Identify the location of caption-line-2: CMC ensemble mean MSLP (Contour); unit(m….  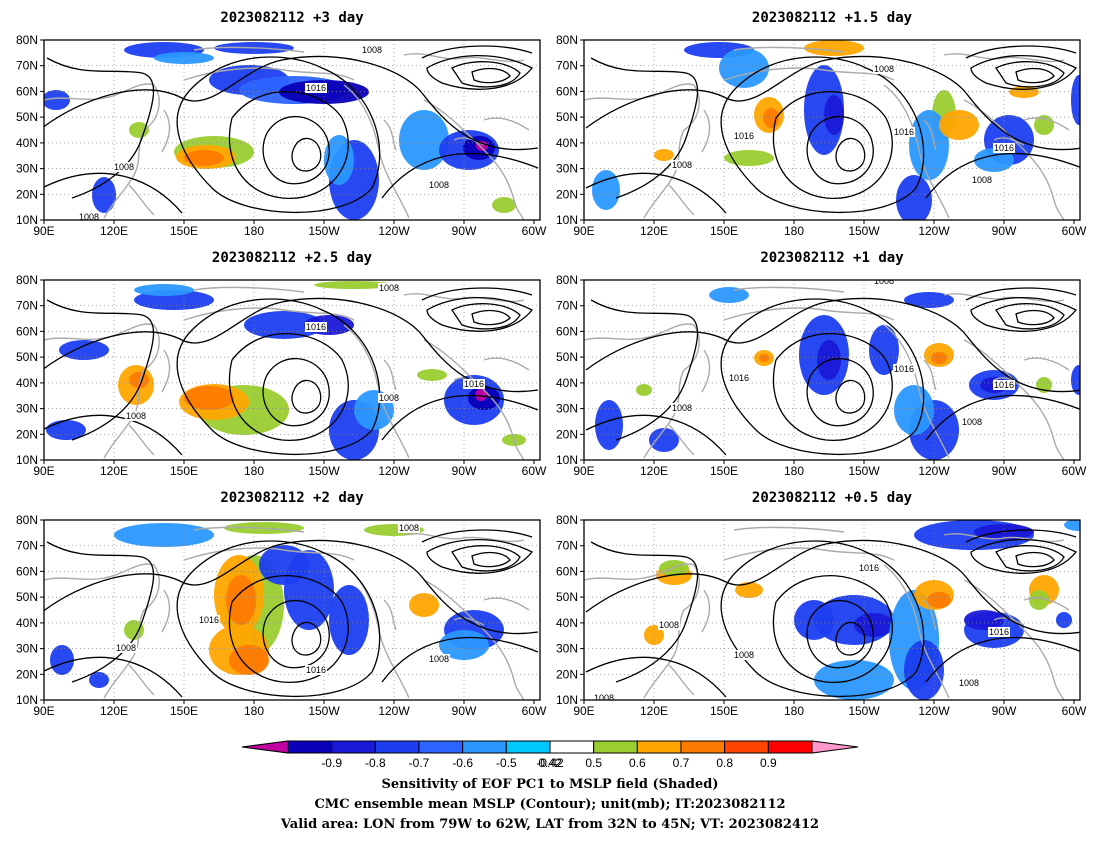
(550, 804).